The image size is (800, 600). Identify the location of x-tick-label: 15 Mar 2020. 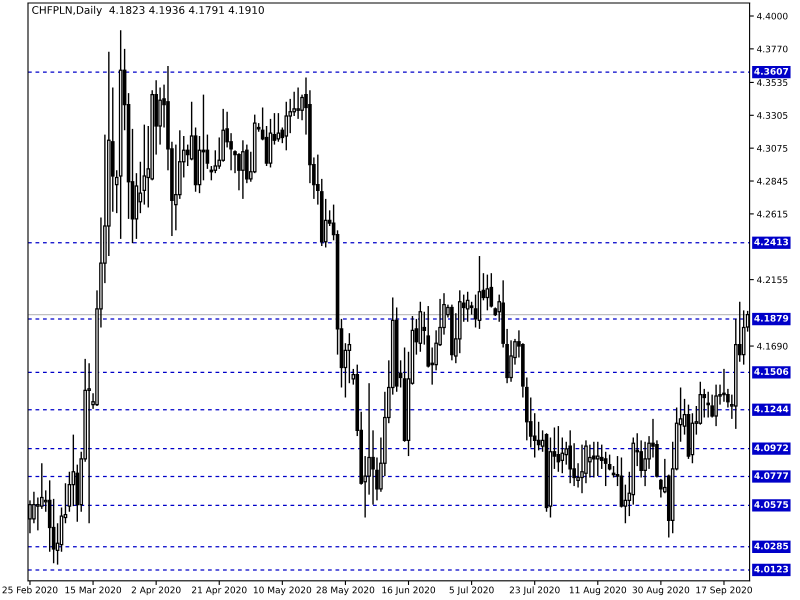
(93, 590).